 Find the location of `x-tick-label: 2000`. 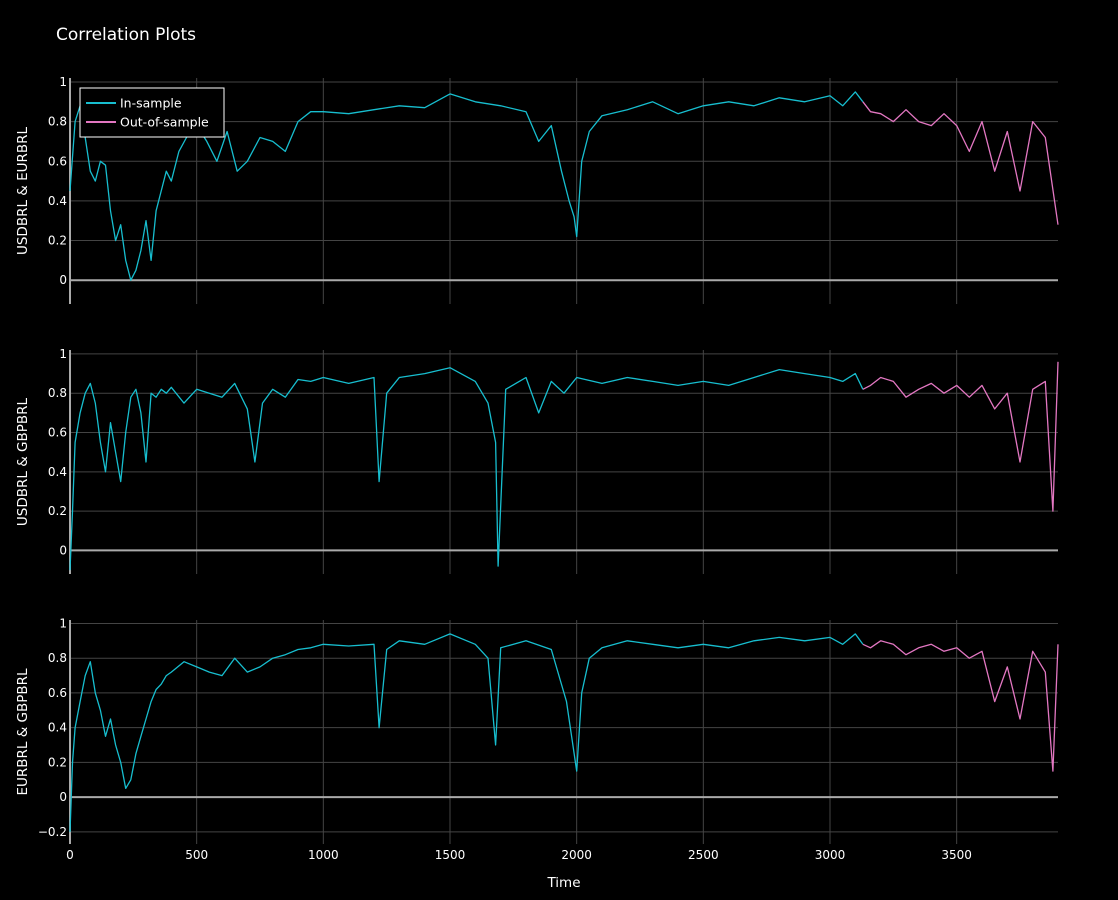

x-tick-label: 2000 is located at coordinates (576, 855).